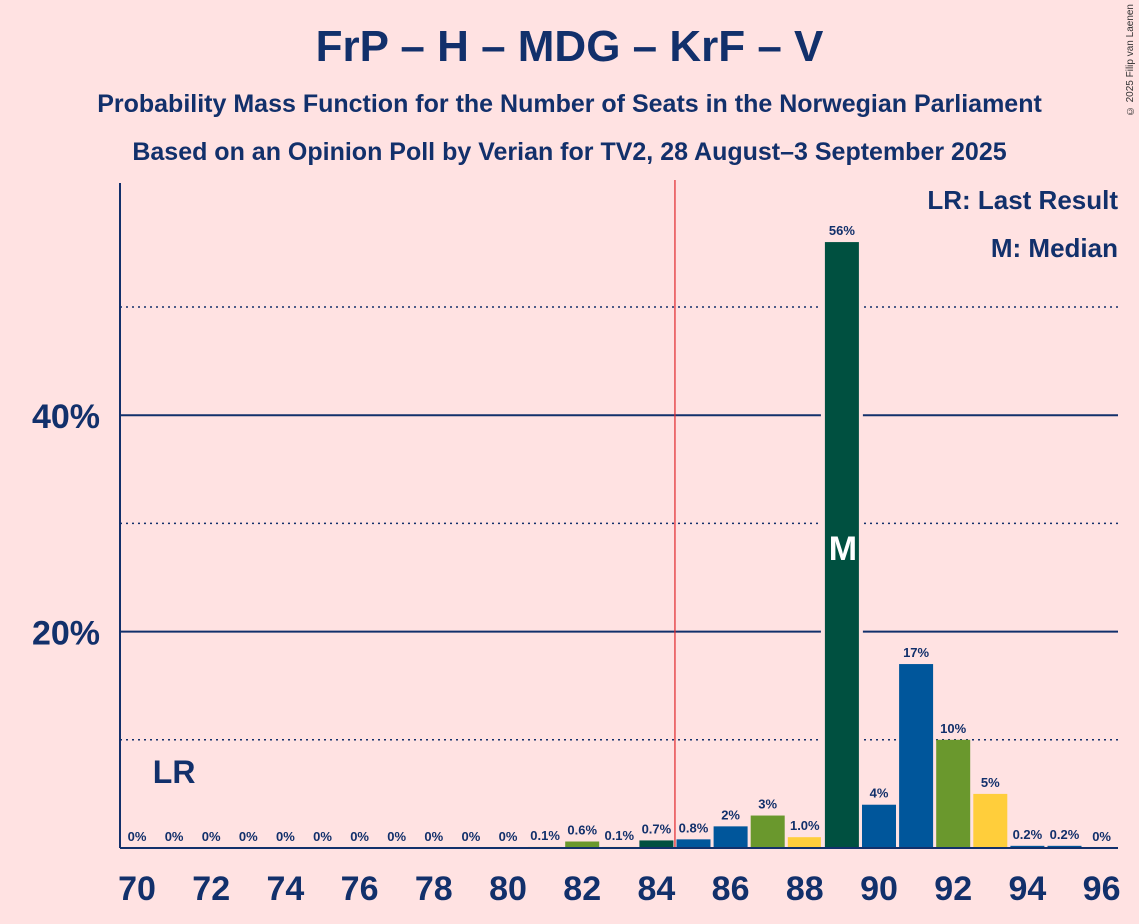  I want to click on legend-last-result: LR: Last Result, so click(1022, 200).